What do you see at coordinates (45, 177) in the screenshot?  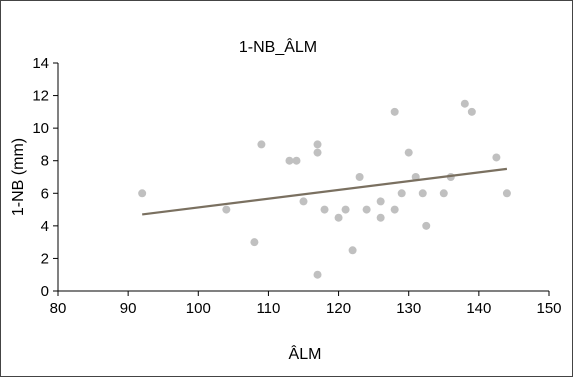 I see `y-axis-ticks: 0 2 4 6 8 10 12 14` at bounding box center [45, 177].